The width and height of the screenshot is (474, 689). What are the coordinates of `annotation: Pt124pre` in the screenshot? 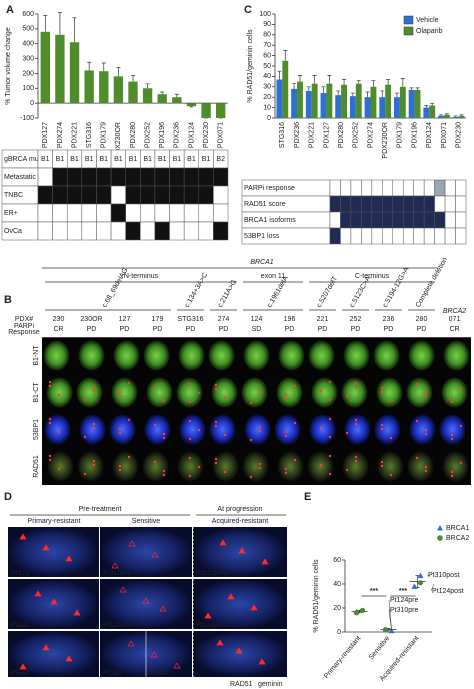 It's located at (404, 600).